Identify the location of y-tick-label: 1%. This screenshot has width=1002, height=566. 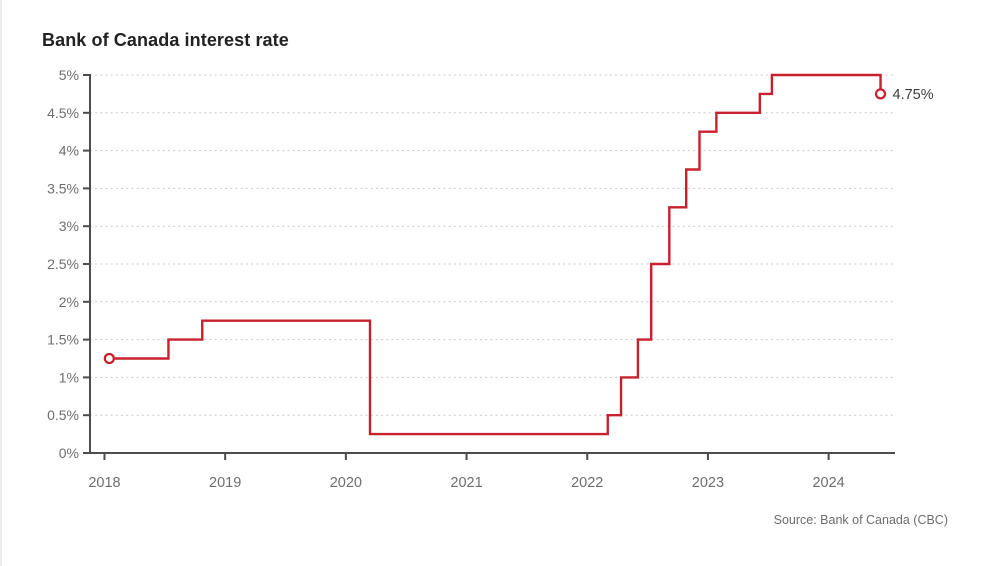
(69, 377).